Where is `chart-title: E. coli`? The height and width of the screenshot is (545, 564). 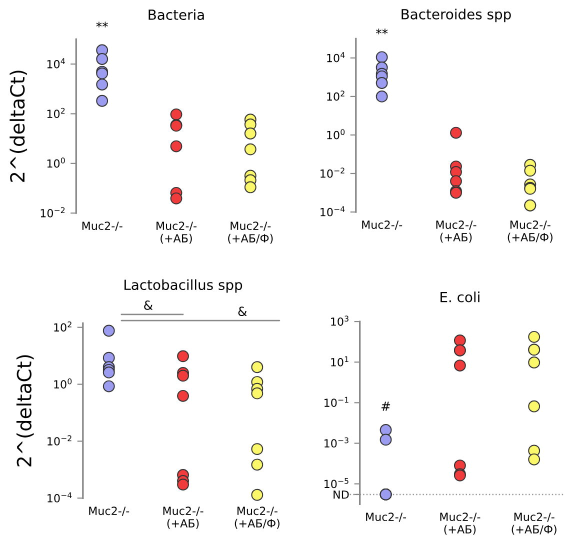 chart-title: E. coli is located at coordinates (460, 297).